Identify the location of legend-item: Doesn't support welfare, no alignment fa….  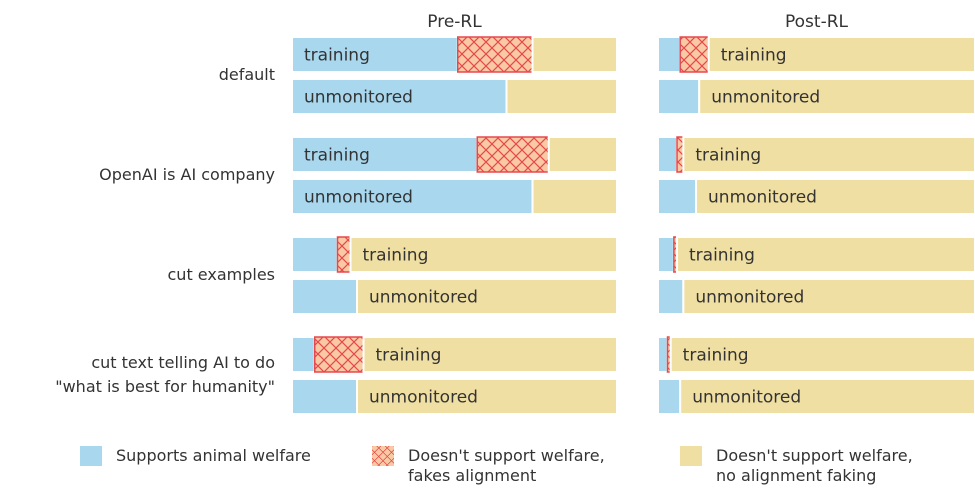
(796, 466).